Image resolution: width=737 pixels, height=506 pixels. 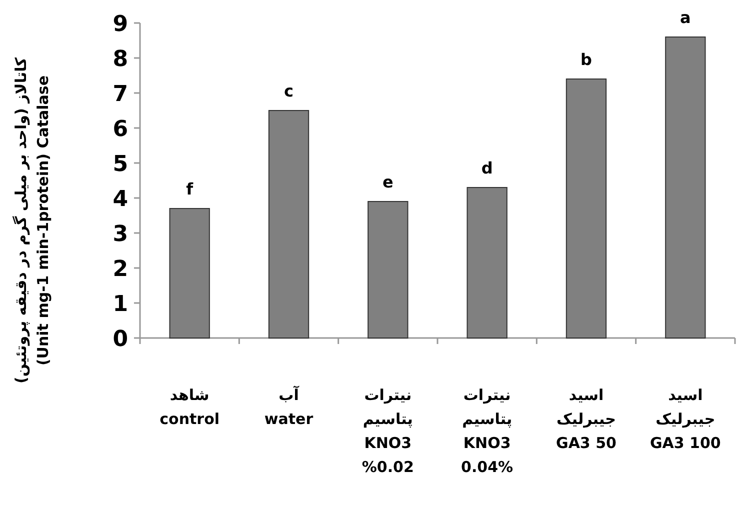 I want to click on y-tick-label: 0, so click(x=120, y=339).